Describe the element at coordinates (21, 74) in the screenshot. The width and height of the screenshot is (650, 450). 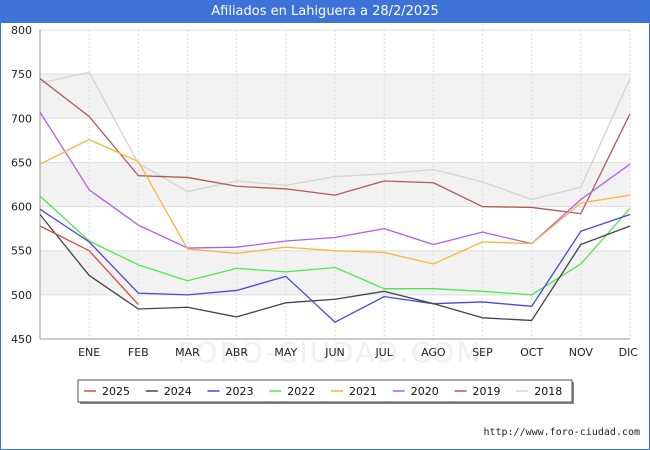
I see `y-tick-label: 750` at that location.